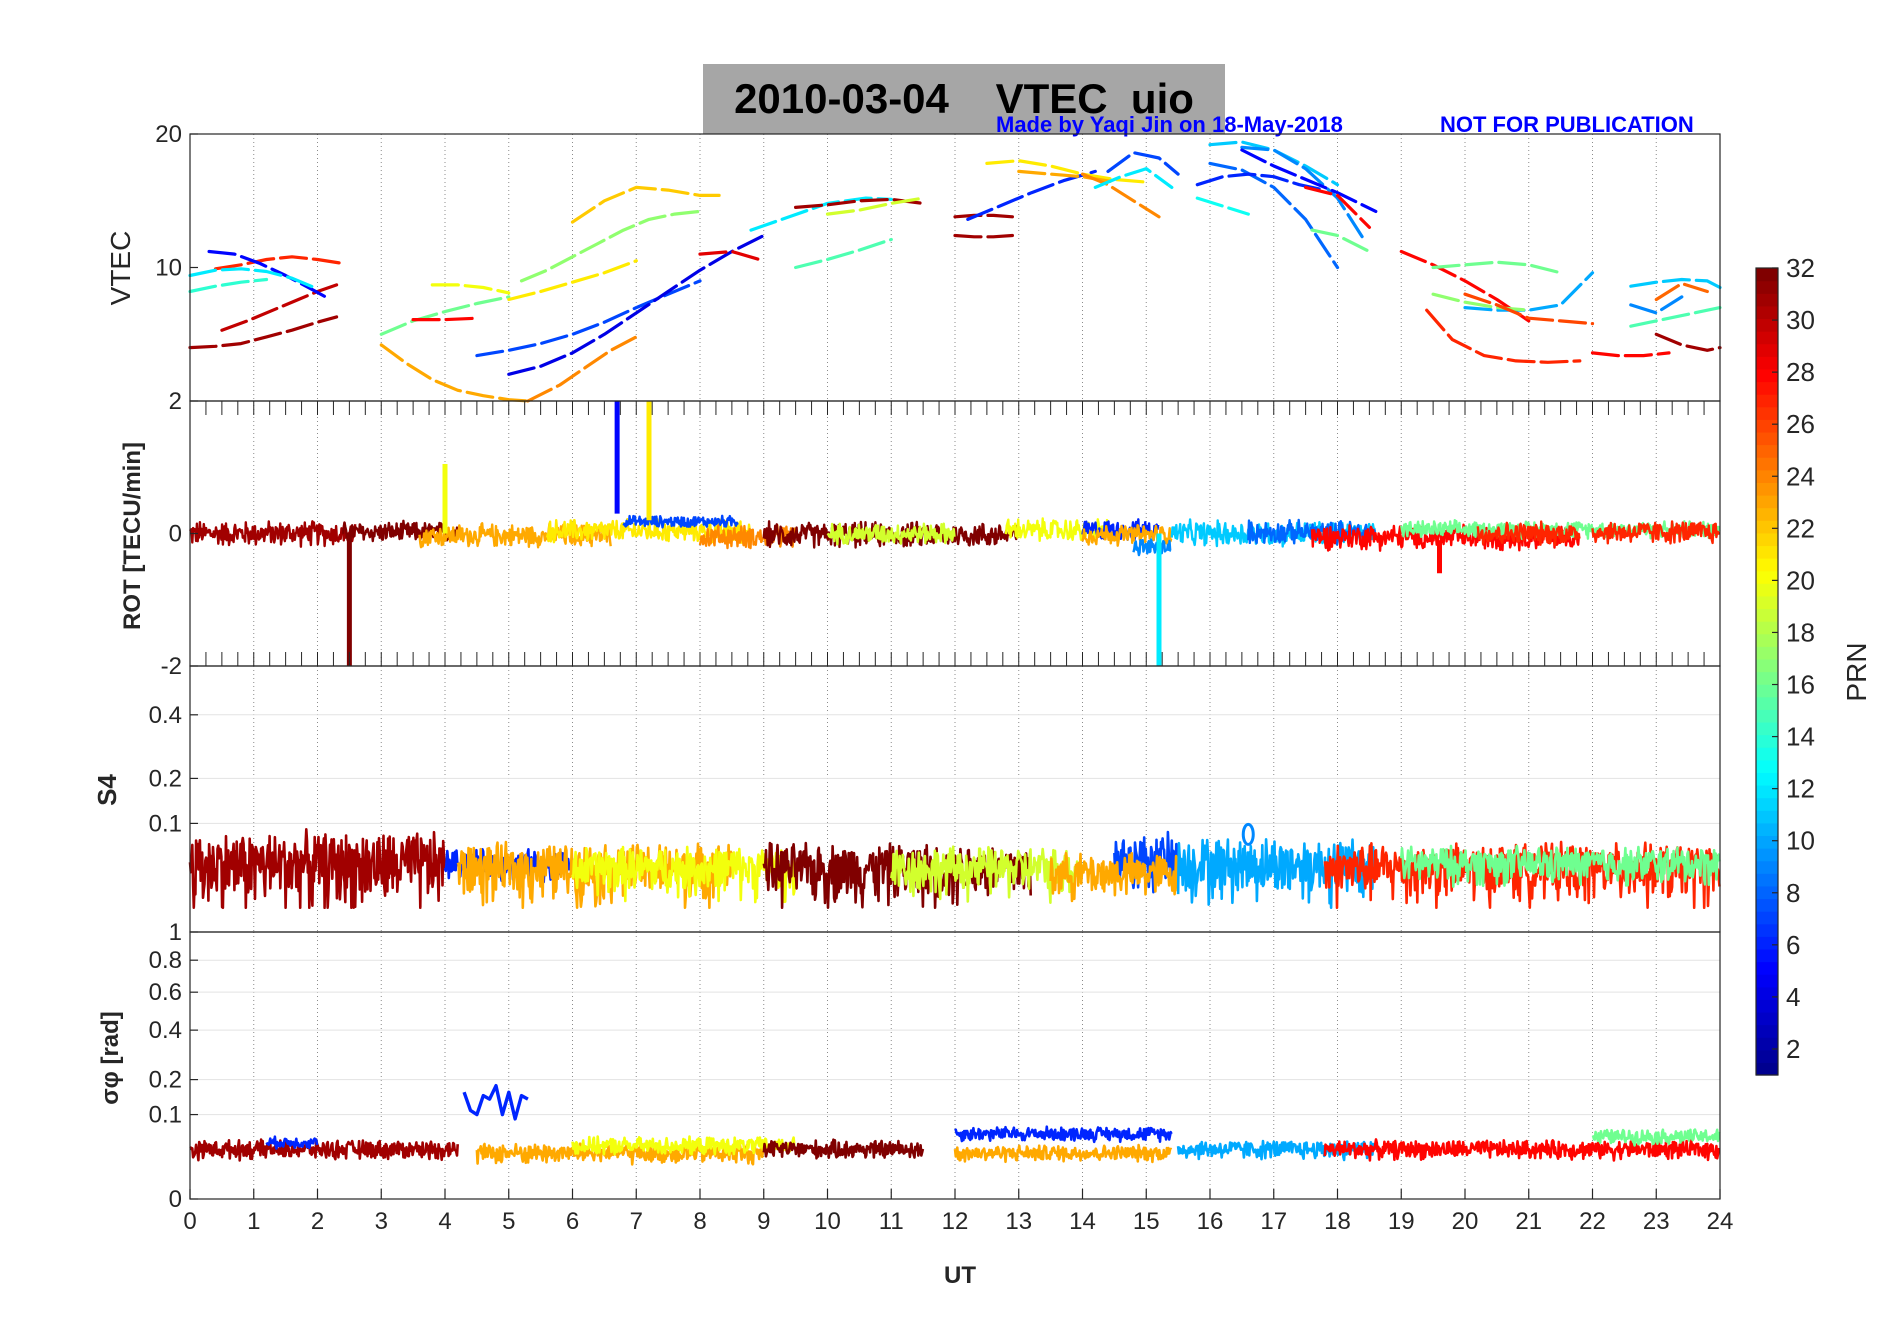 The image size is (1902, 1330). What do you see at coordinates (1146, 1221) in the screenshot?
I see `x-tick-label-15: 15` at bounding box center [1146, 1221].